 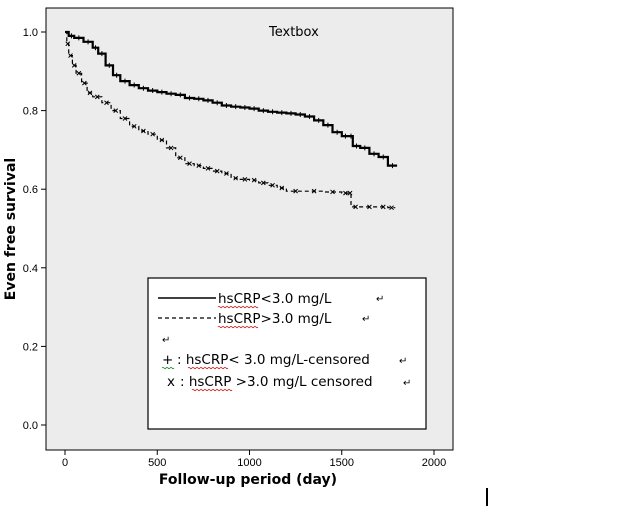 I want to click on legend-x-symbol: x, so click(x=171, y=382).